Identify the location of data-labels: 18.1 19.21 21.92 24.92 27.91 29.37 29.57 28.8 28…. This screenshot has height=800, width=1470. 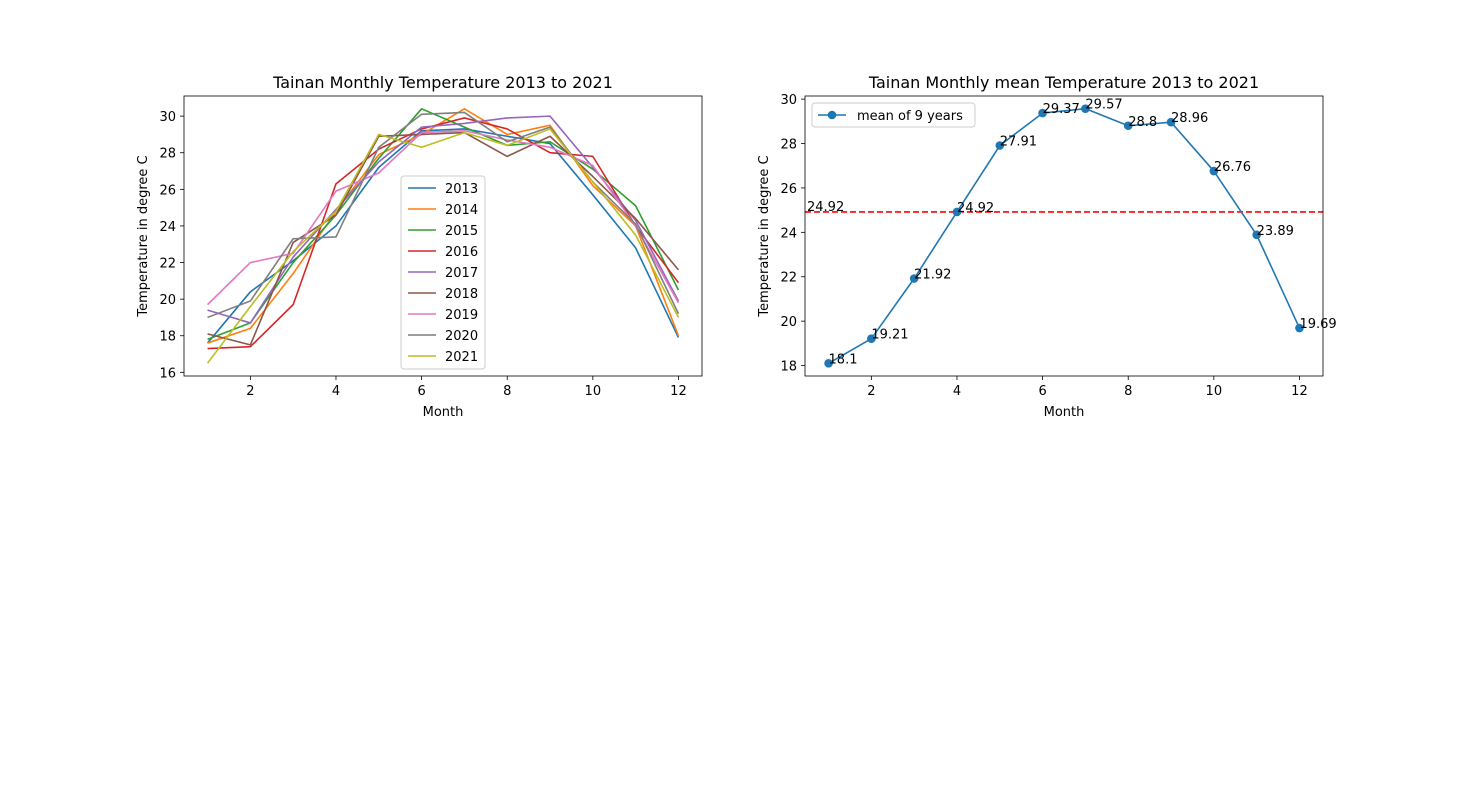
(1083, 233).